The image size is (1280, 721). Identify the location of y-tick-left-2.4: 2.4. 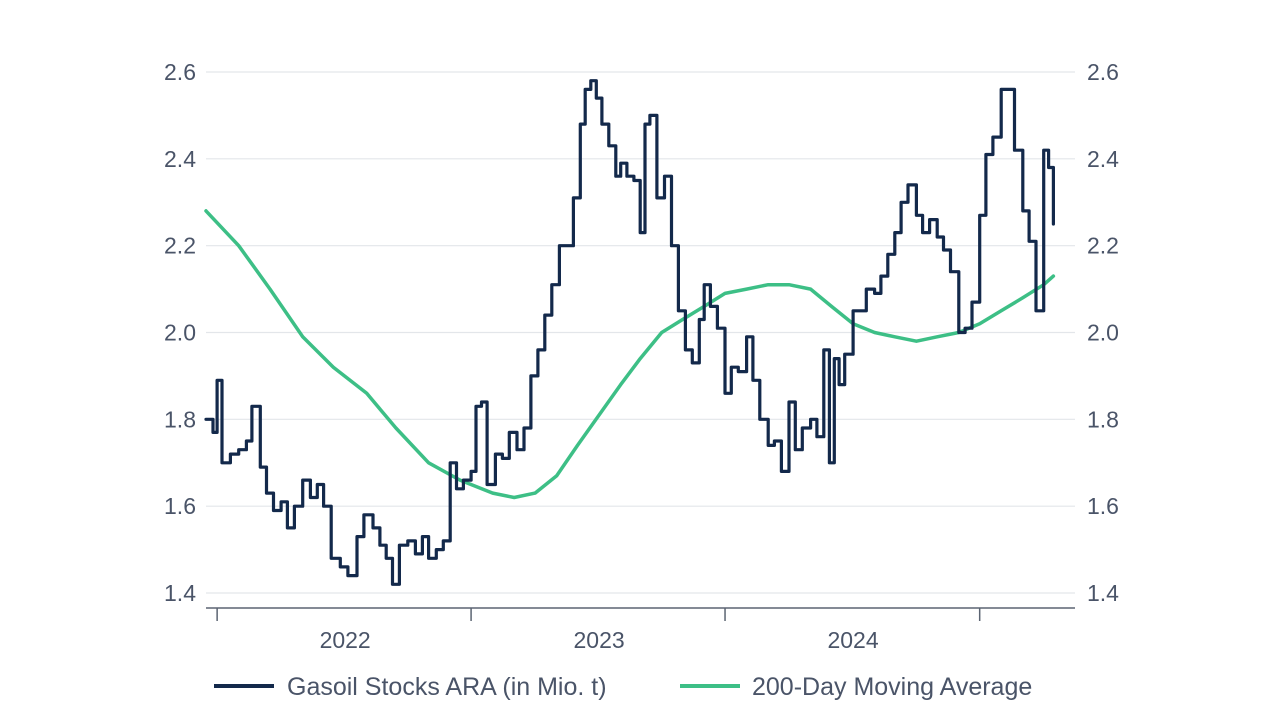
(180, 159).